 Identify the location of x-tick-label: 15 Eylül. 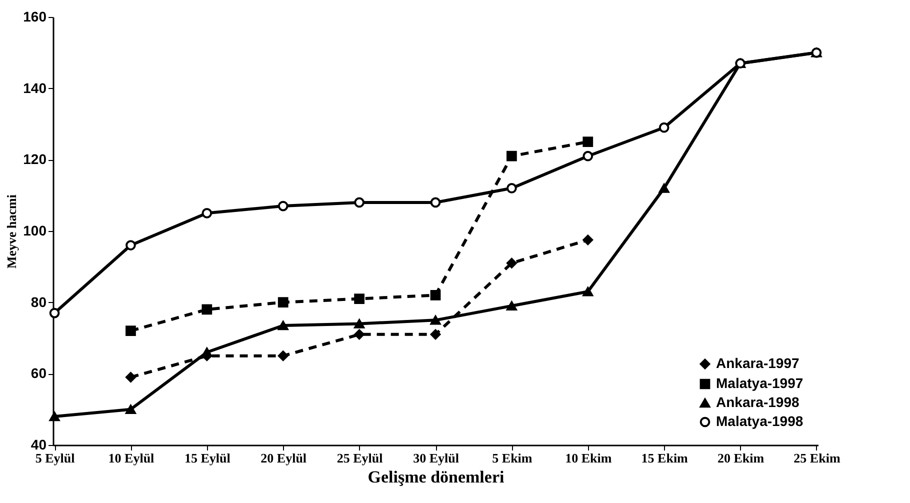
(207, 458).